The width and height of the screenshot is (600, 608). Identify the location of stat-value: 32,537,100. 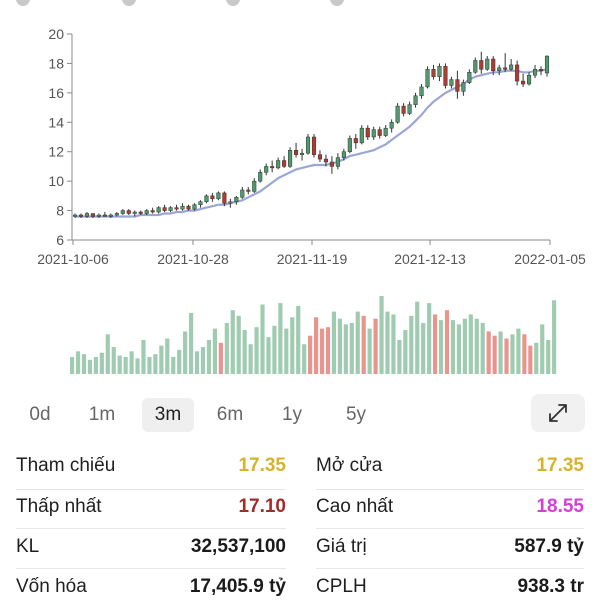
(238, 546).